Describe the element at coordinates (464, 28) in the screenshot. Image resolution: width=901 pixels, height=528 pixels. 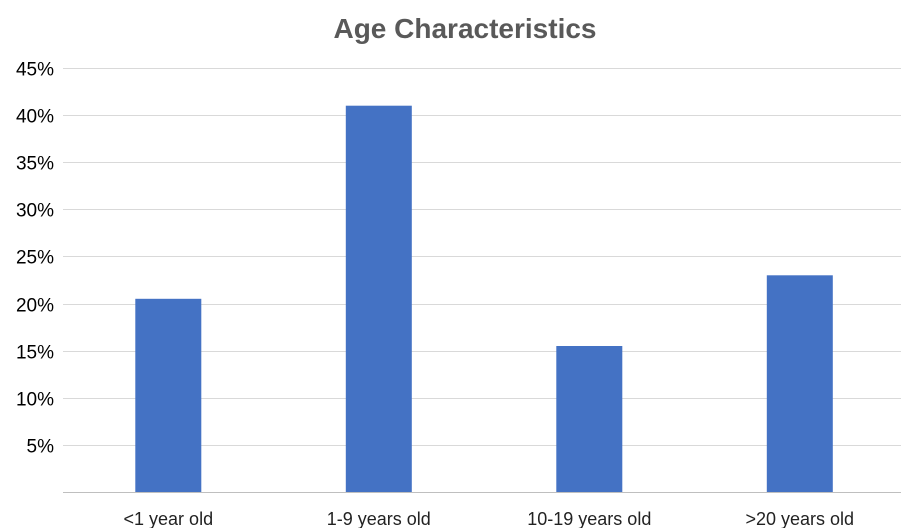
I see `chart-title: Age Characteristics` at that location.